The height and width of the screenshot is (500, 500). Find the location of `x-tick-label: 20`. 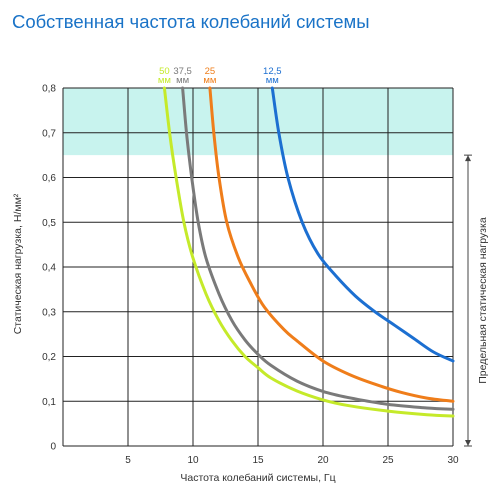

x-tick-label: 20 is located at coordinates (323, 460).